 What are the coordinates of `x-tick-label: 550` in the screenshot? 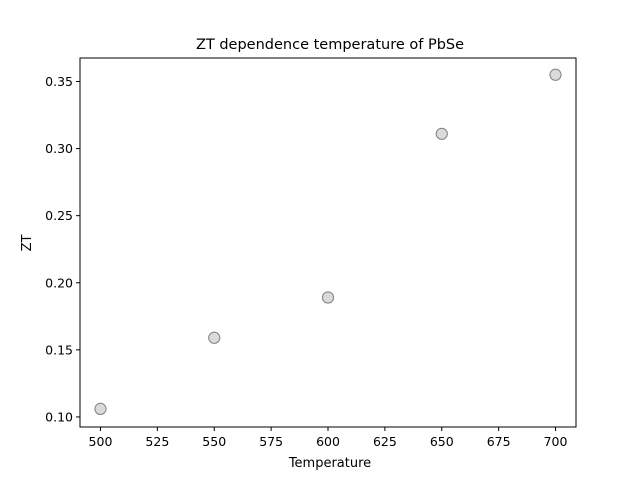 It's located at (214, 441).